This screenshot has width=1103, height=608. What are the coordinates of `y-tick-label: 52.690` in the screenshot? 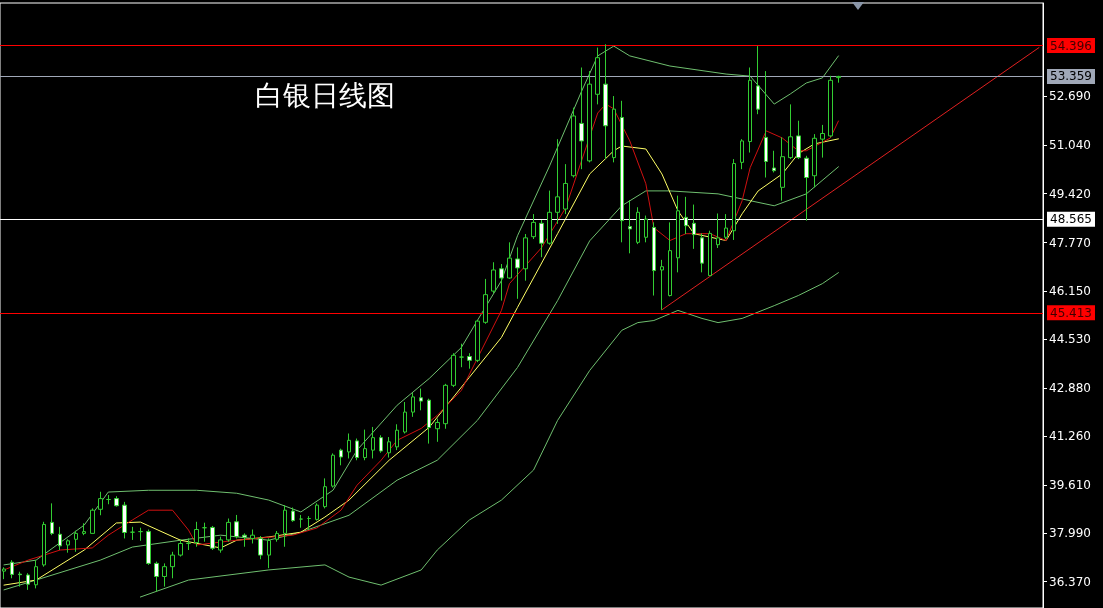 It's located at (1070, 96).